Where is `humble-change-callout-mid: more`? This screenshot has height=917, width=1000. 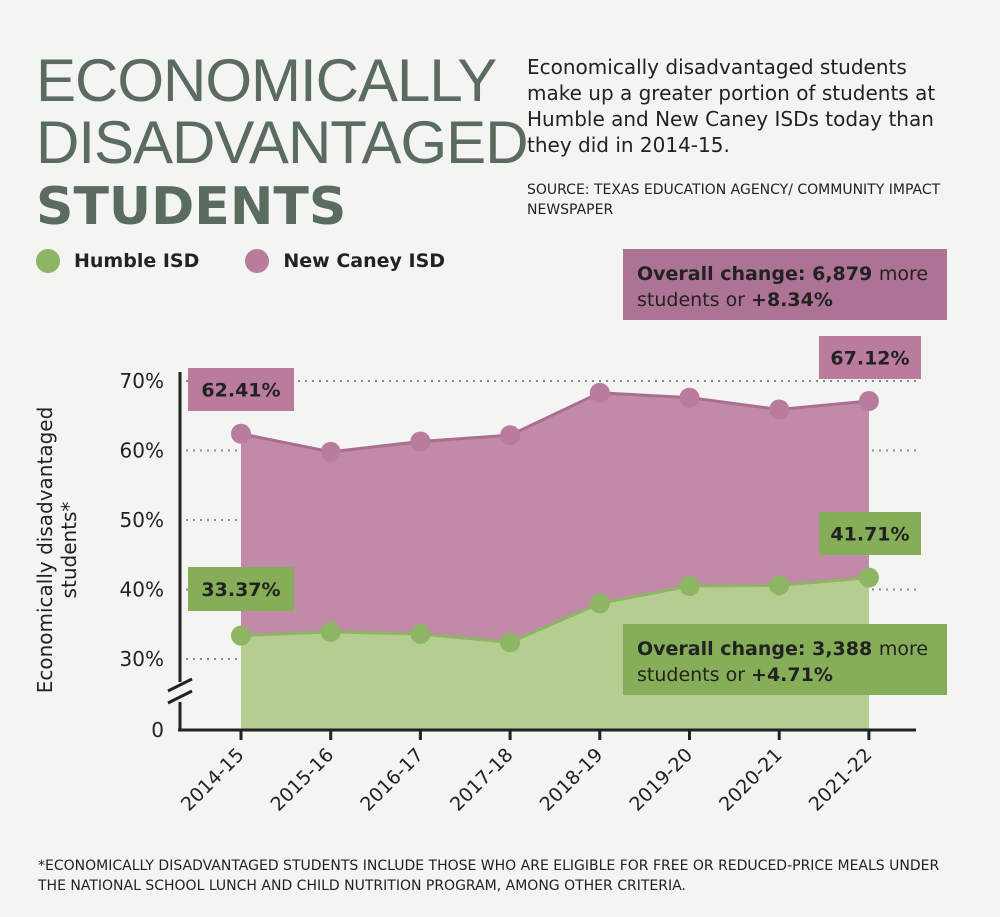
humble-change-callout-mid: more is located at coordinates (903, 649).